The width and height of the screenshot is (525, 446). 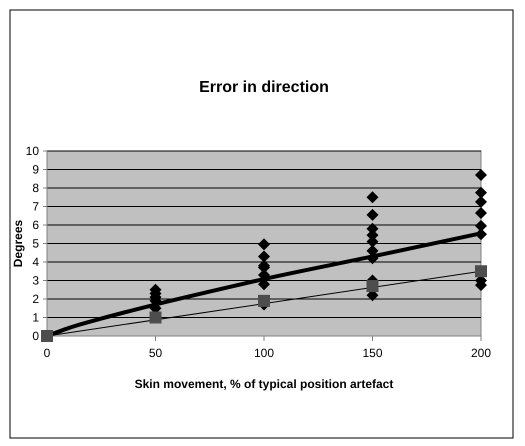 I want to click on y-tick-label: 9, so click(x=36, y=169).